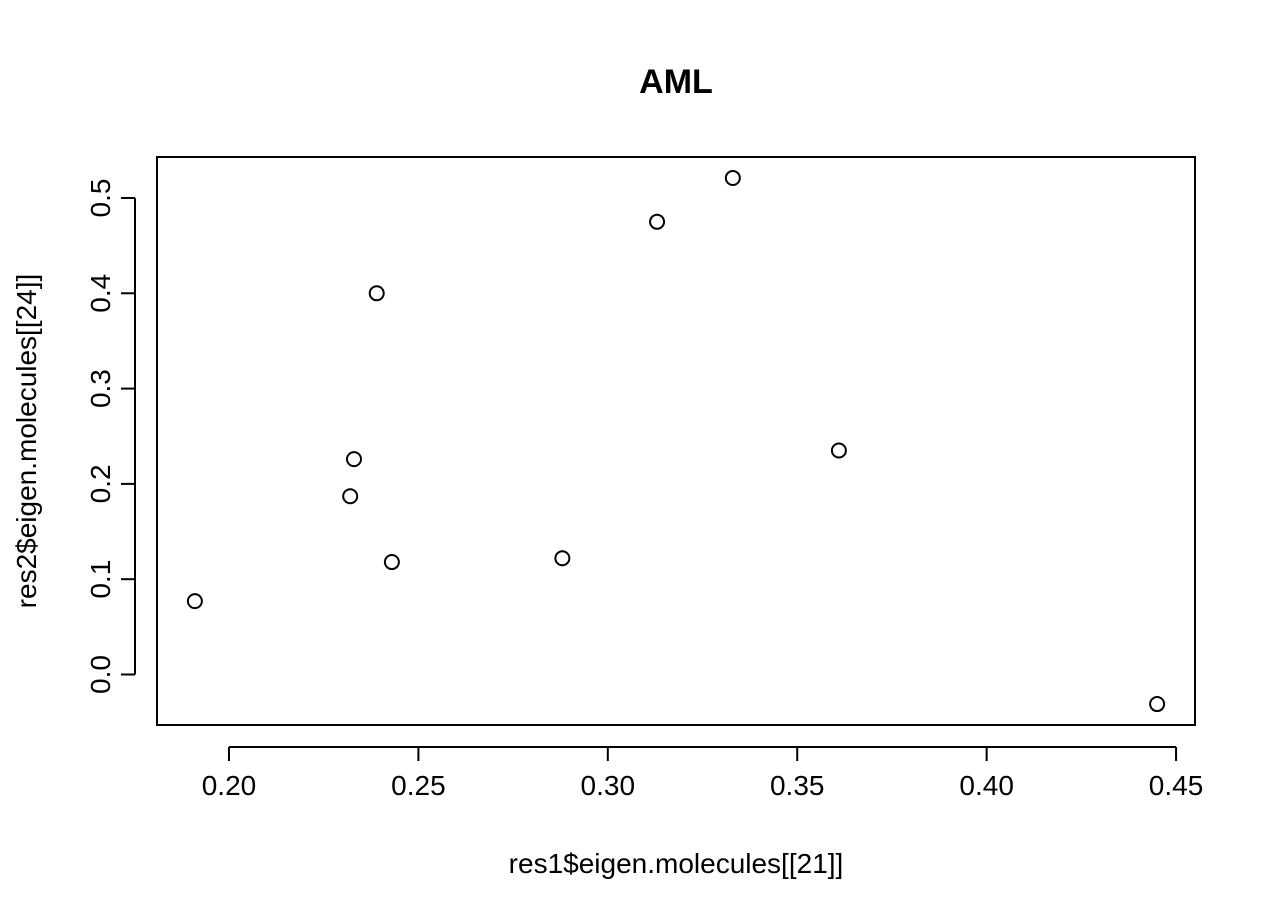 The width and height of the screenshot is (1276, 922). I want to click on y-tick-label: 0.3, so click(100, 388).